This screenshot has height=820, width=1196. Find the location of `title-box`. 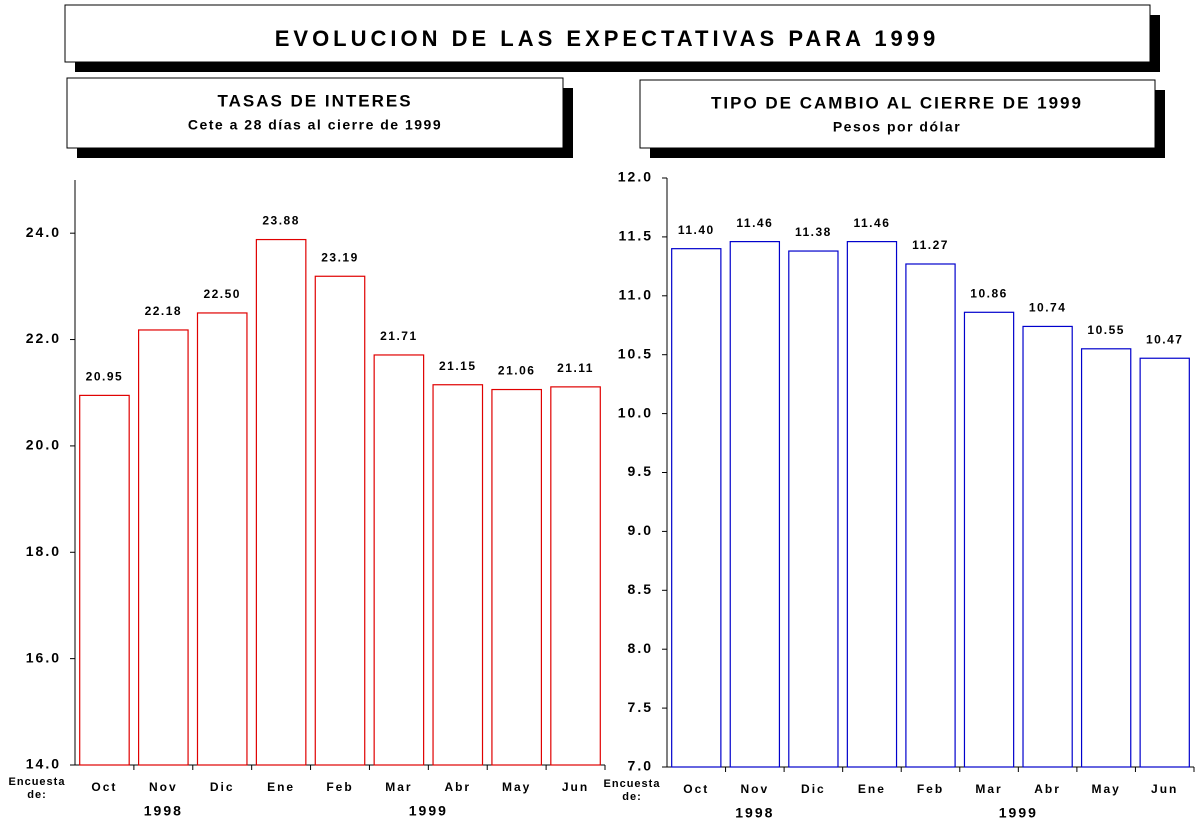

title-box is located at coordinates (607, 33).